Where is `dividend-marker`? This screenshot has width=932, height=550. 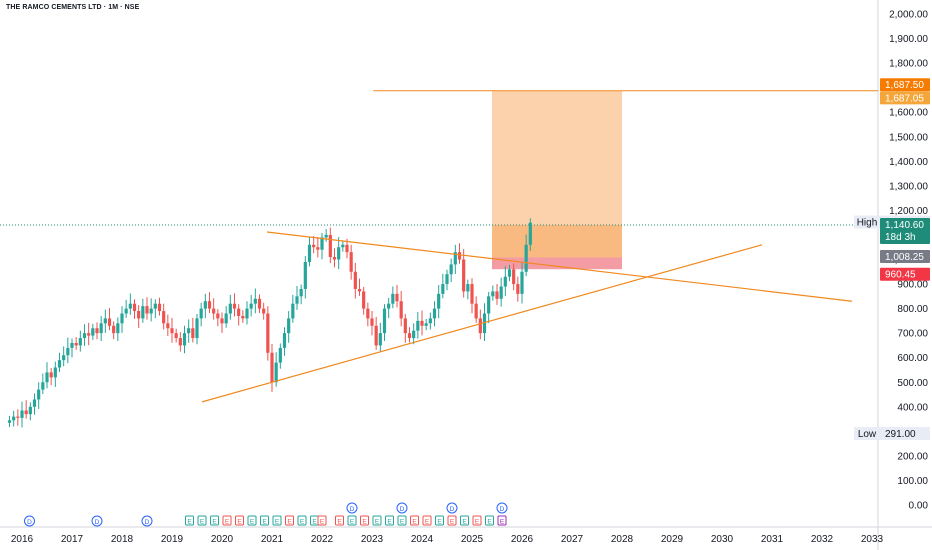
dividend-marker is located at coordinates (402, 508).